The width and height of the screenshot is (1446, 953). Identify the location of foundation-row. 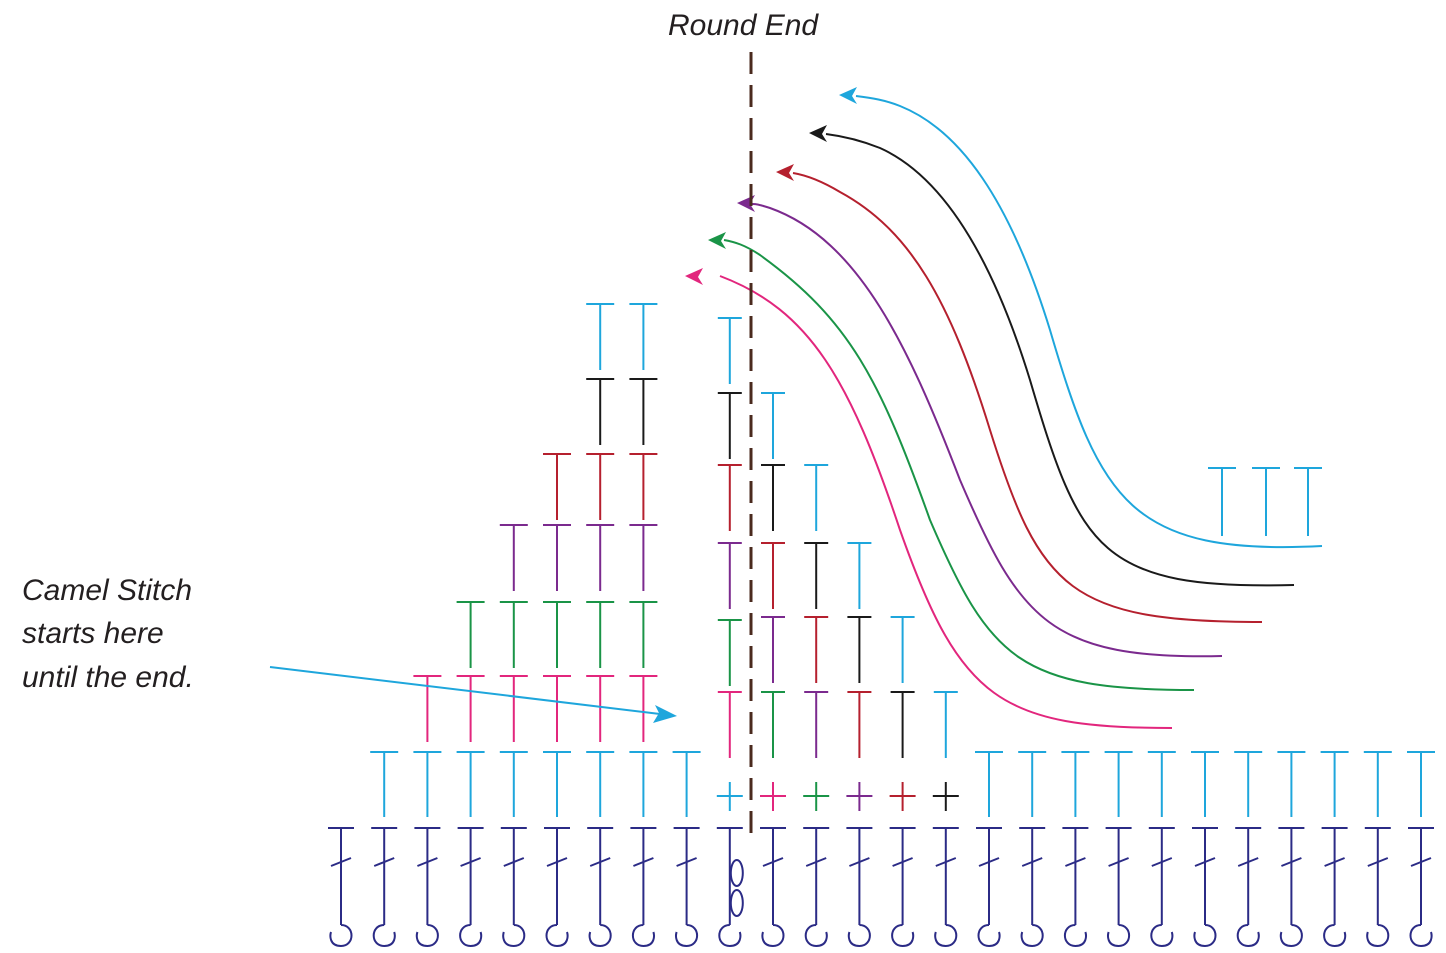
(881, 887).